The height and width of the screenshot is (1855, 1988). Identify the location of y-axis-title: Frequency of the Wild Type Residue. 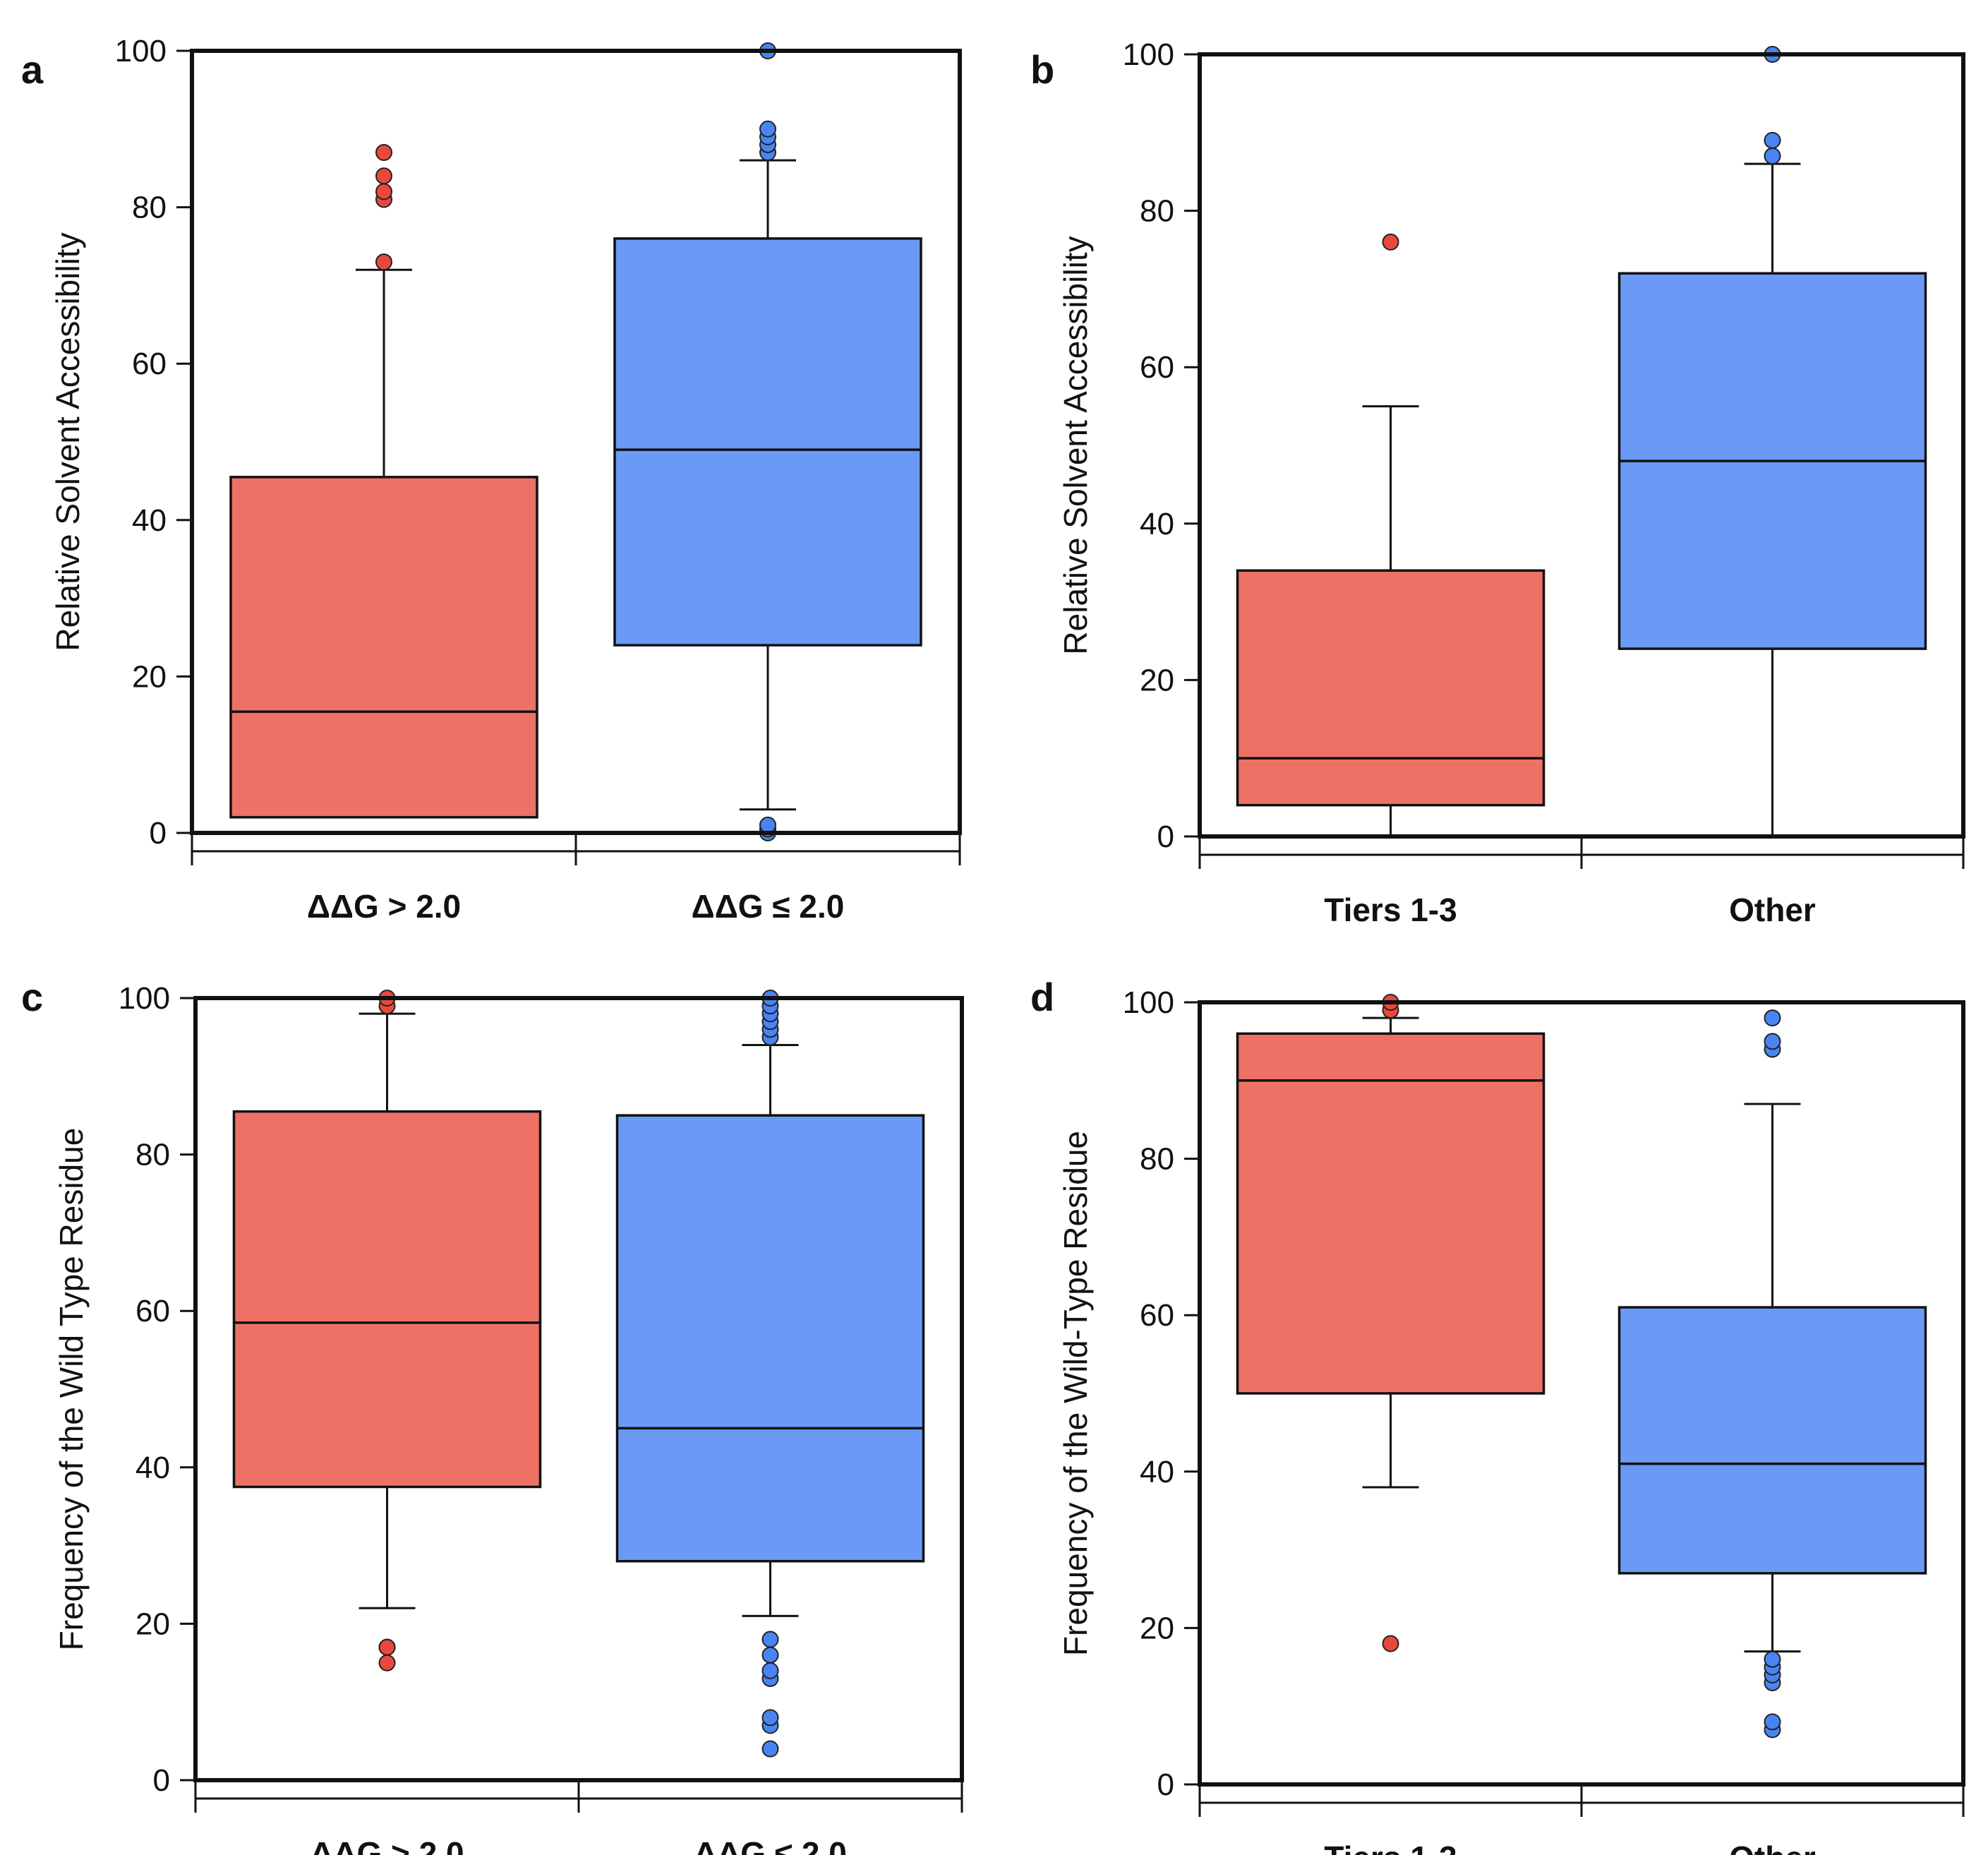
(71, 1389).